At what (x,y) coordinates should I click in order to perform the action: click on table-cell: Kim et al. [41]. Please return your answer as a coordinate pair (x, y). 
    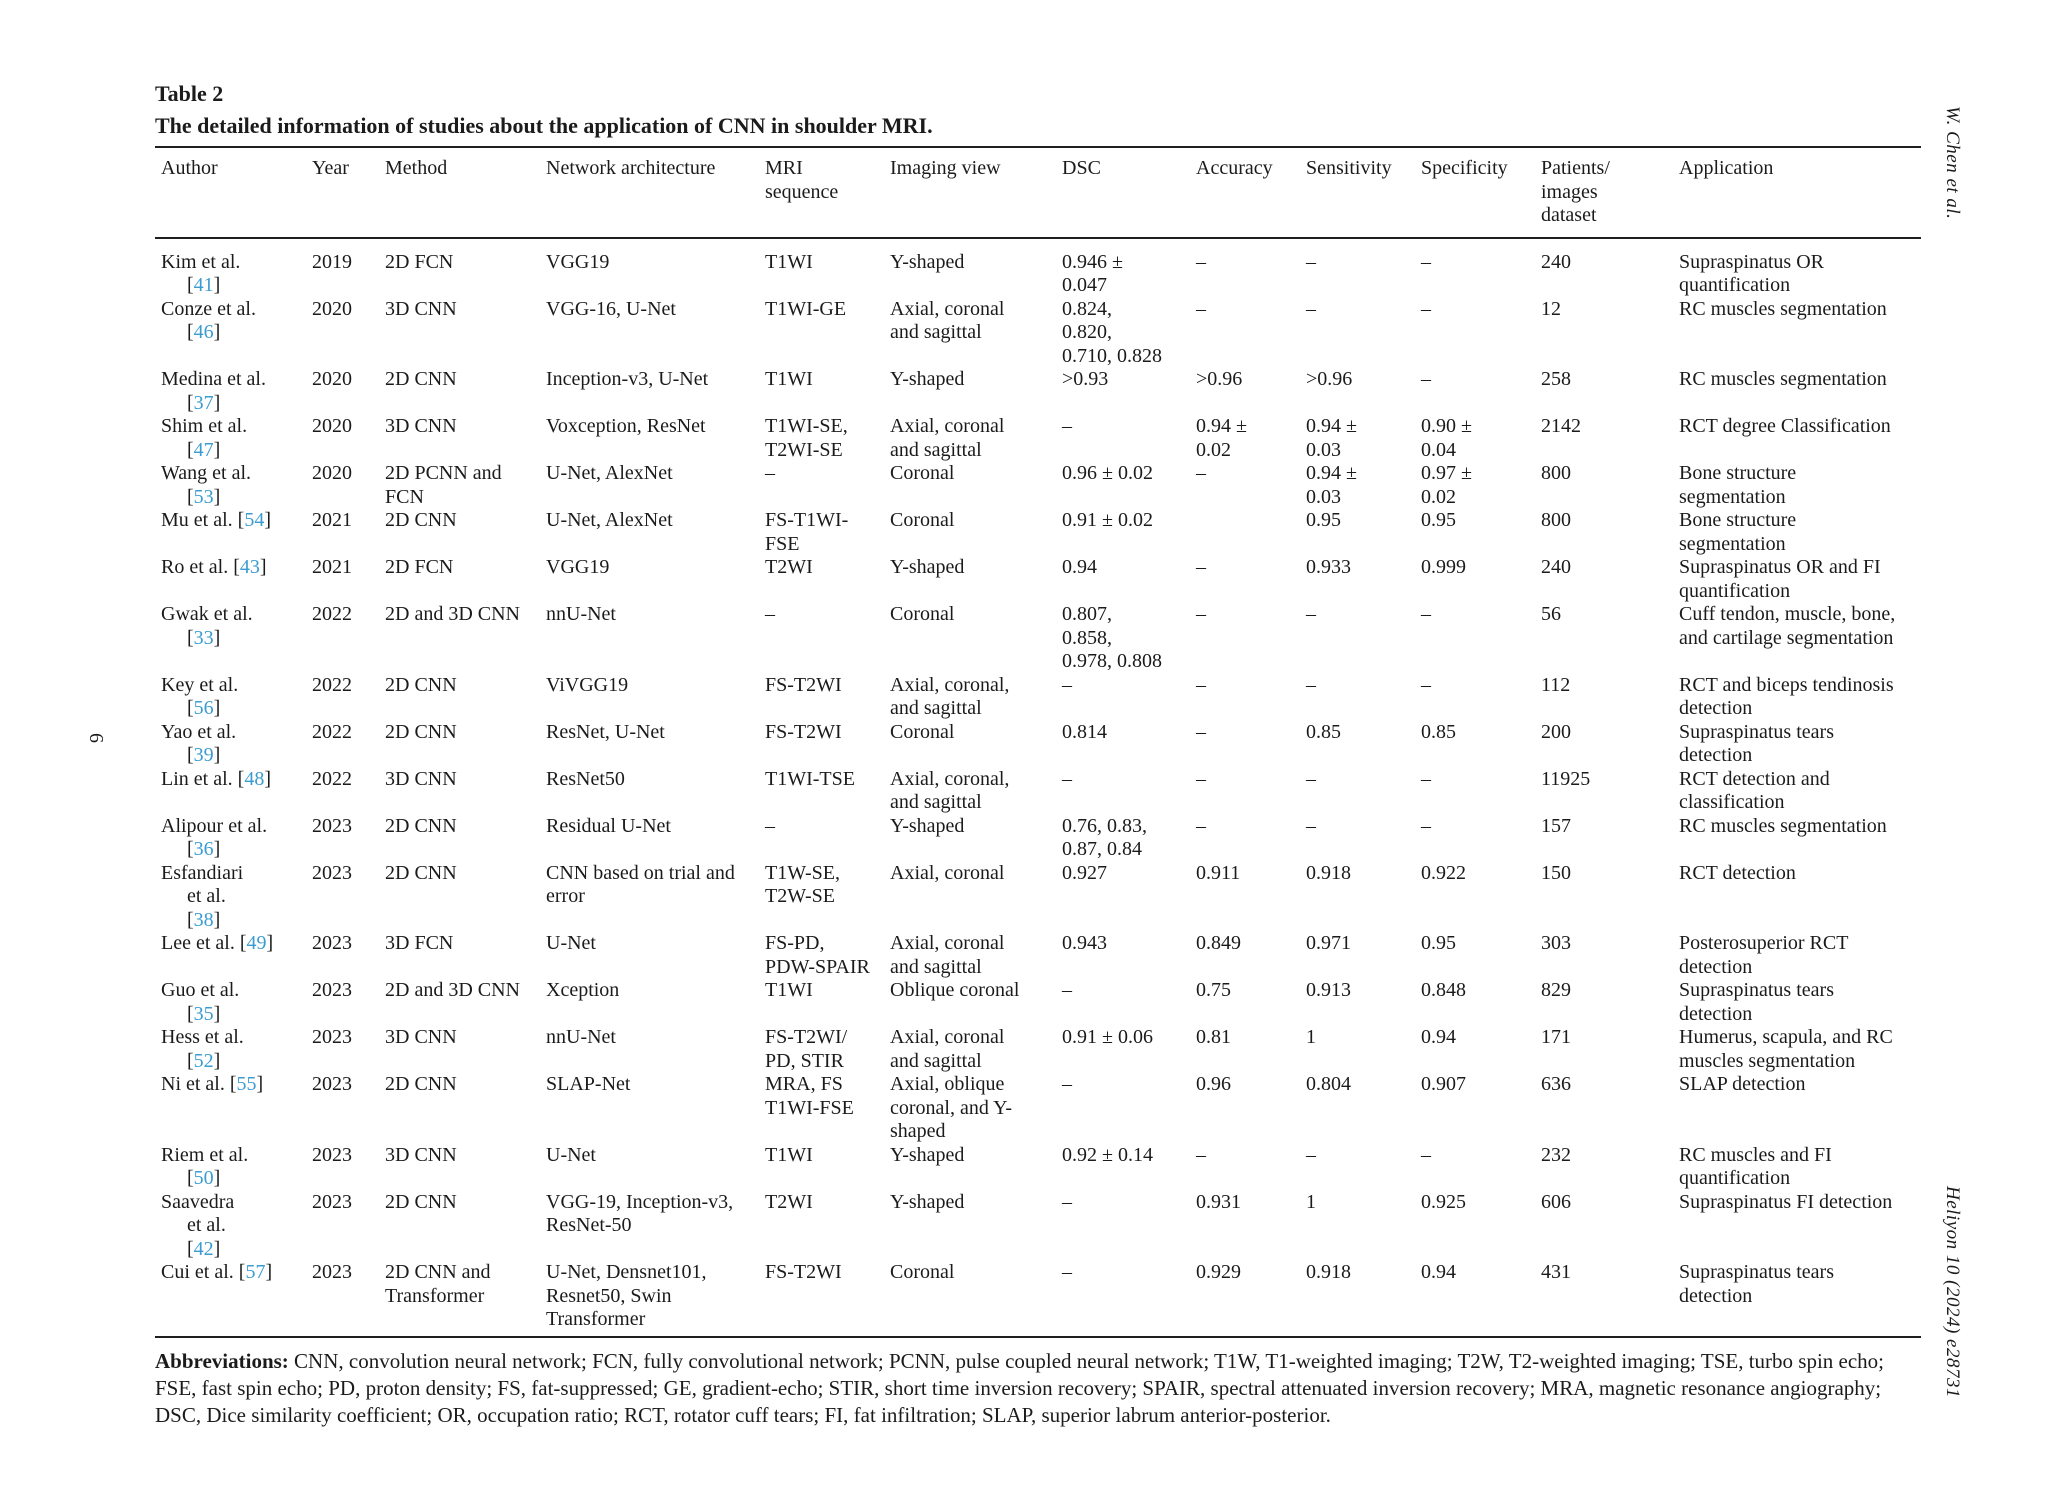
    Looking at the image, I should click on (201, 273).